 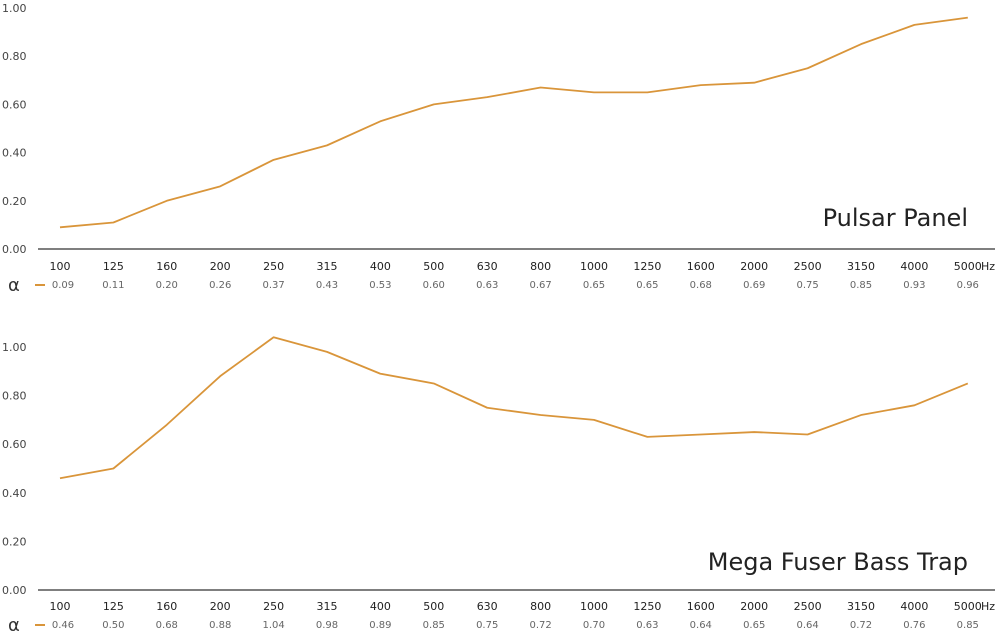 What do you see at coordinates (14, 201) in the screenshot?
I see `y-tick-label: 0.20` at bounding box center [14, 201].